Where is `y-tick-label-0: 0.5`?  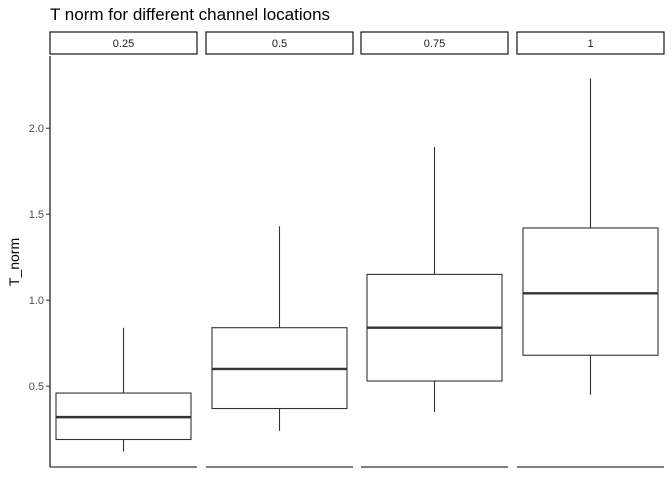
y-tick-label-0: 0.5 is located at coordinates (36, 387).